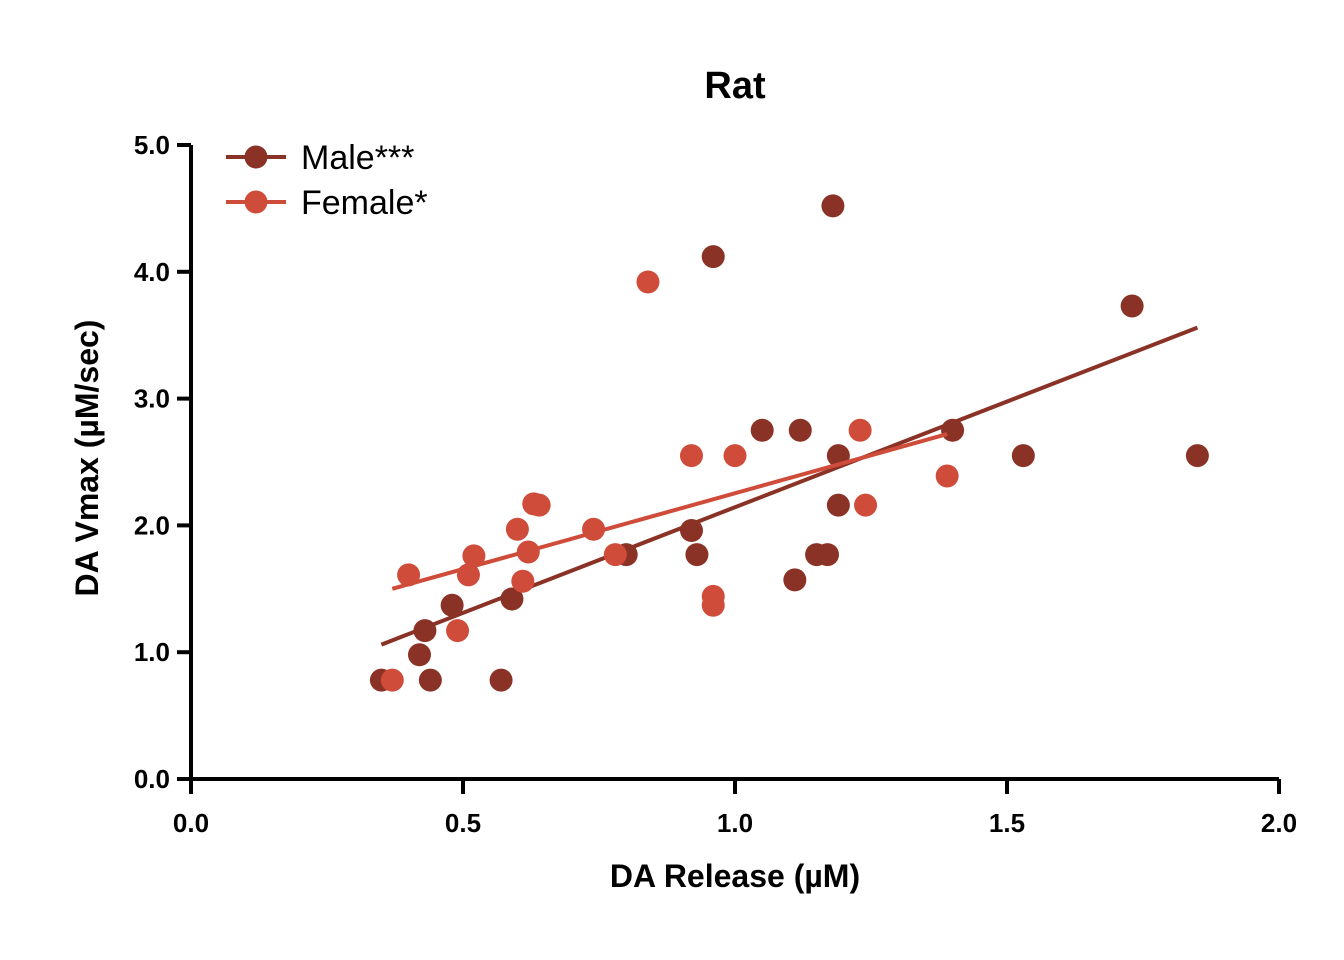 The image size is (1344, 960). I want to click on y-axis-ticks: 0.0 1.0 2.0 3.0 4.0 5.0, so click(162, 462).